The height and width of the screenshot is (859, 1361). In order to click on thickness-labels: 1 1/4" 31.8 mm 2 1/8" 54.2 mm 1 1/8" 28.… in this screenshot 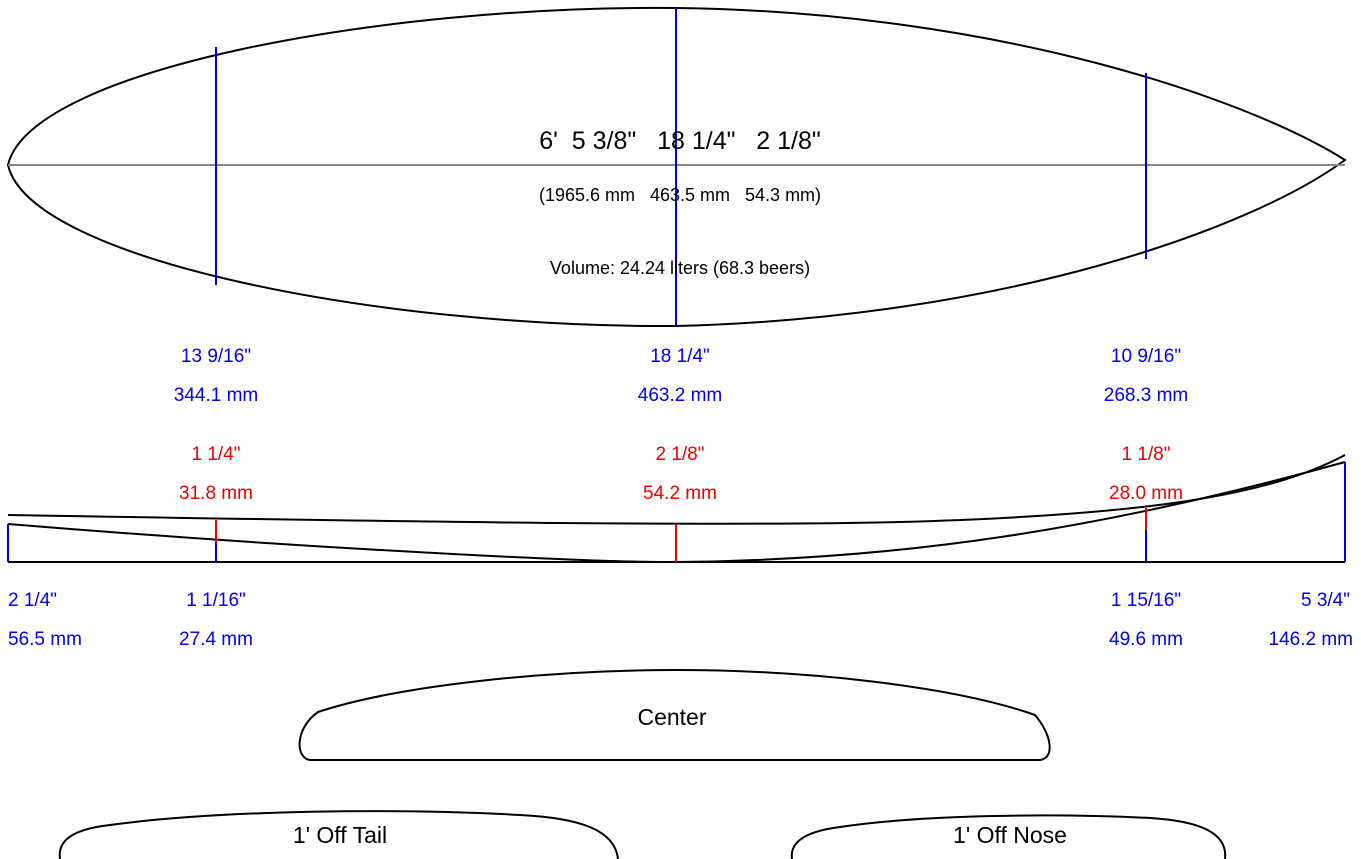, I will do `click(681, 474)`.